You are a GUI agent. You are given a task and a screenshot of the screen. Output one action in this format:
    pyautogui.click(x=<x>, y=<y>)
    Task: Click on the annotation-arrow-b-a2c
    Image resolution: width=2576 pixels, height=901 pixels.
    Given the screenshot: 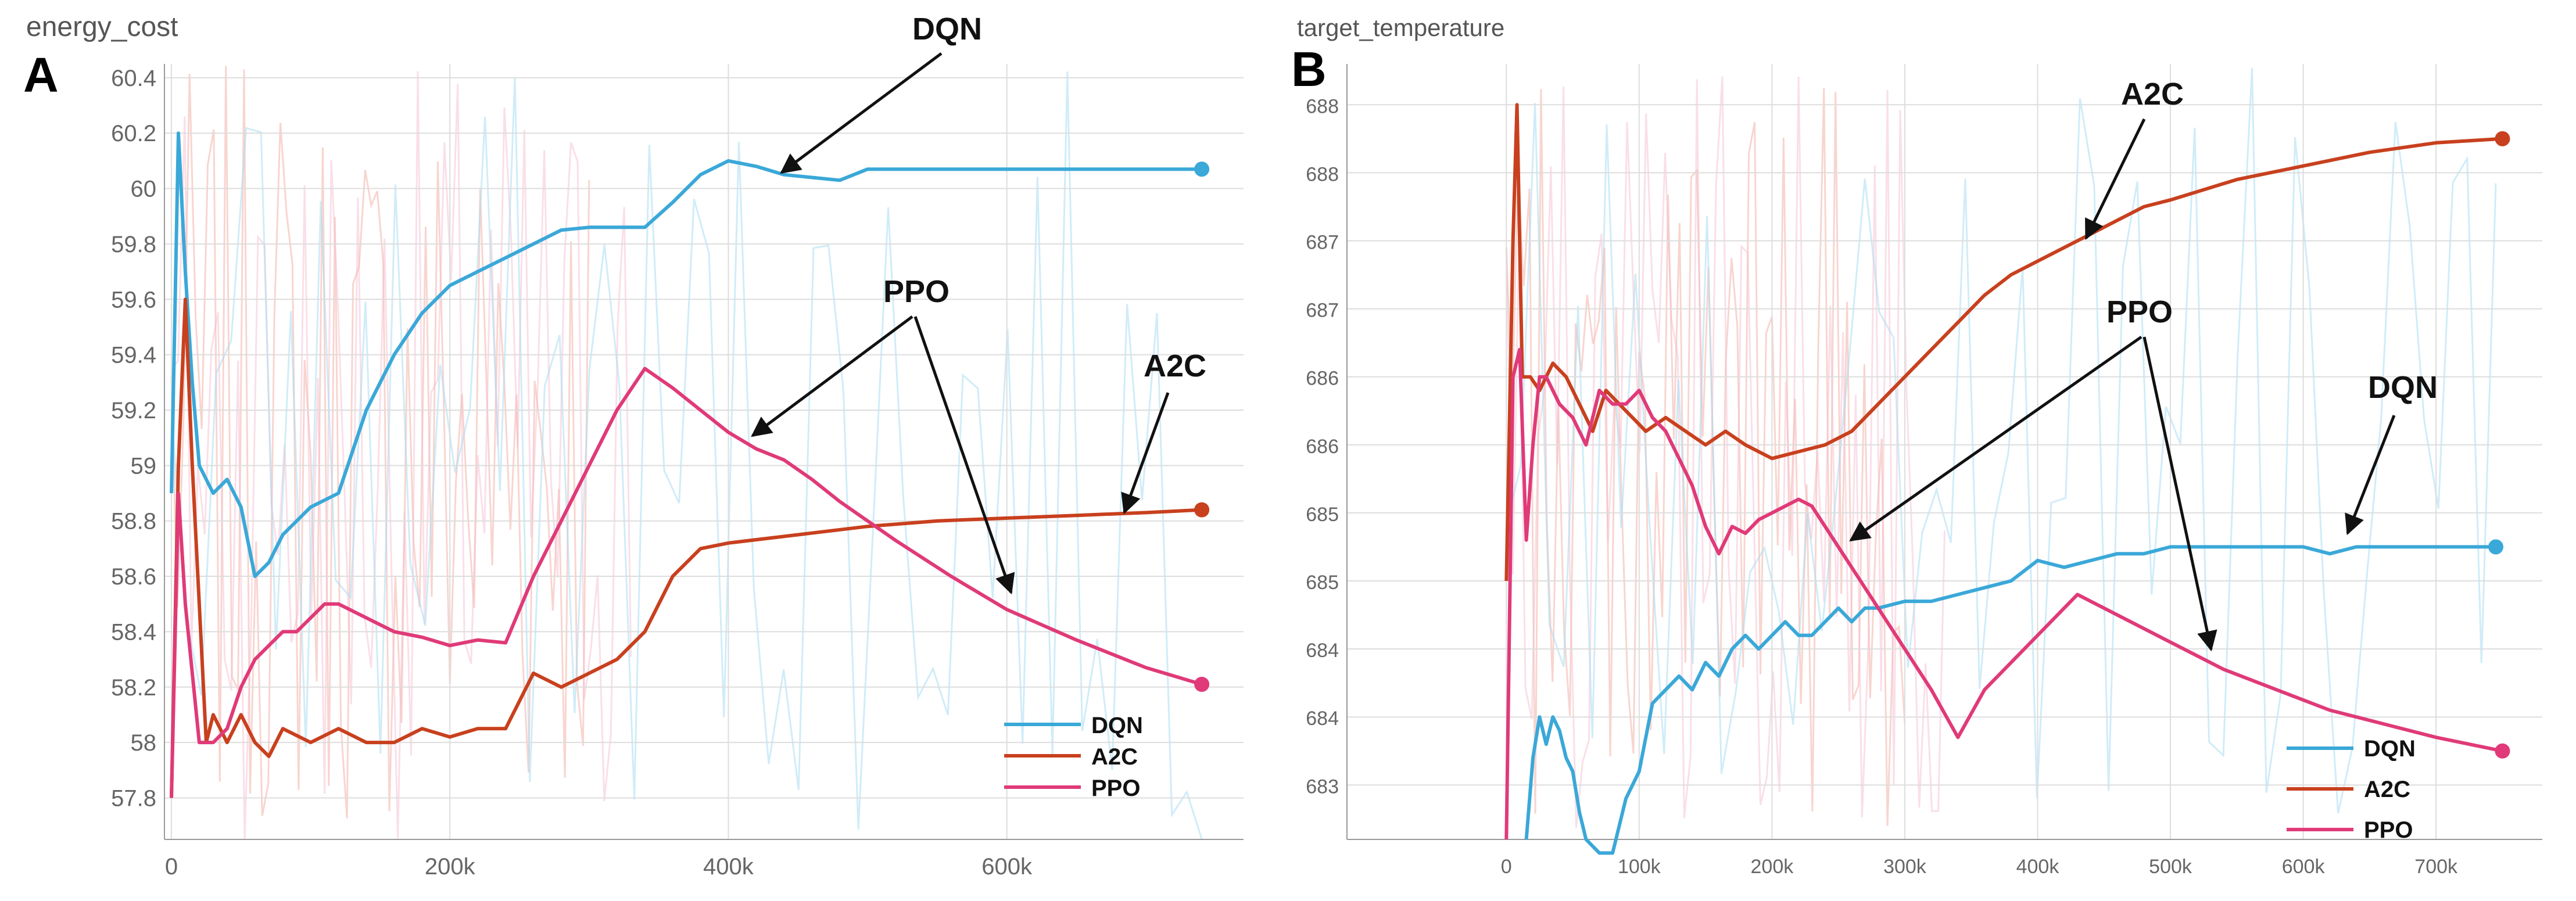 What is the action you would take?
    pyautogui.click(x=2115, y=179)
    